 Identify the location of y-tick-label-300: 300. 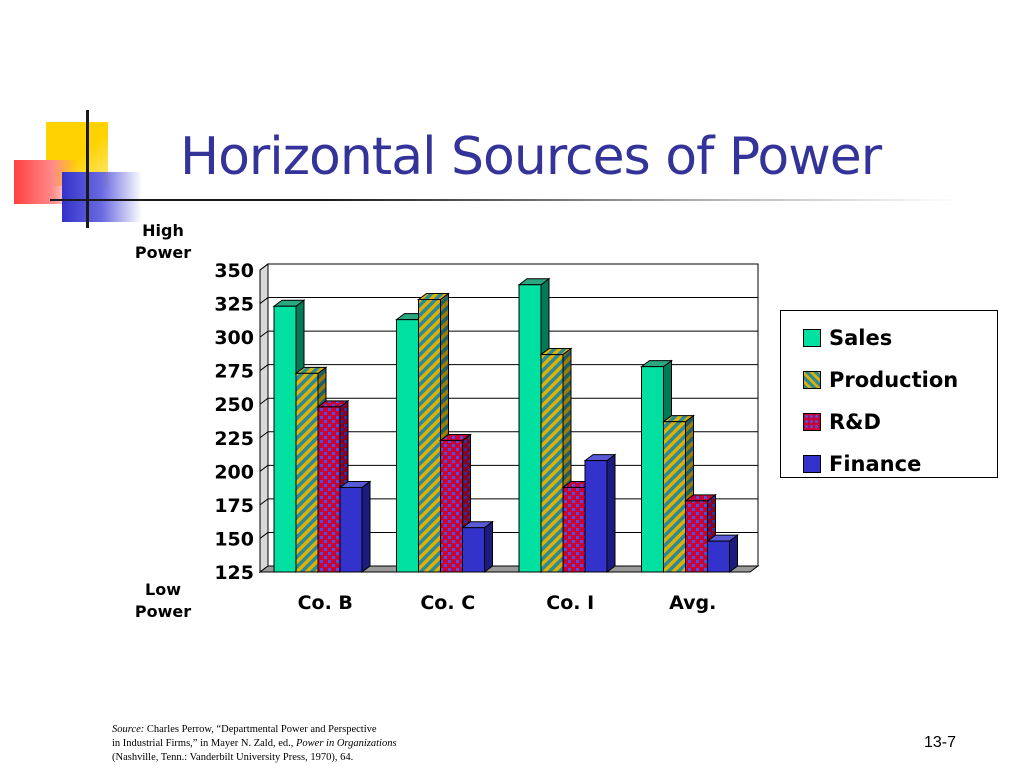
(234, 338).